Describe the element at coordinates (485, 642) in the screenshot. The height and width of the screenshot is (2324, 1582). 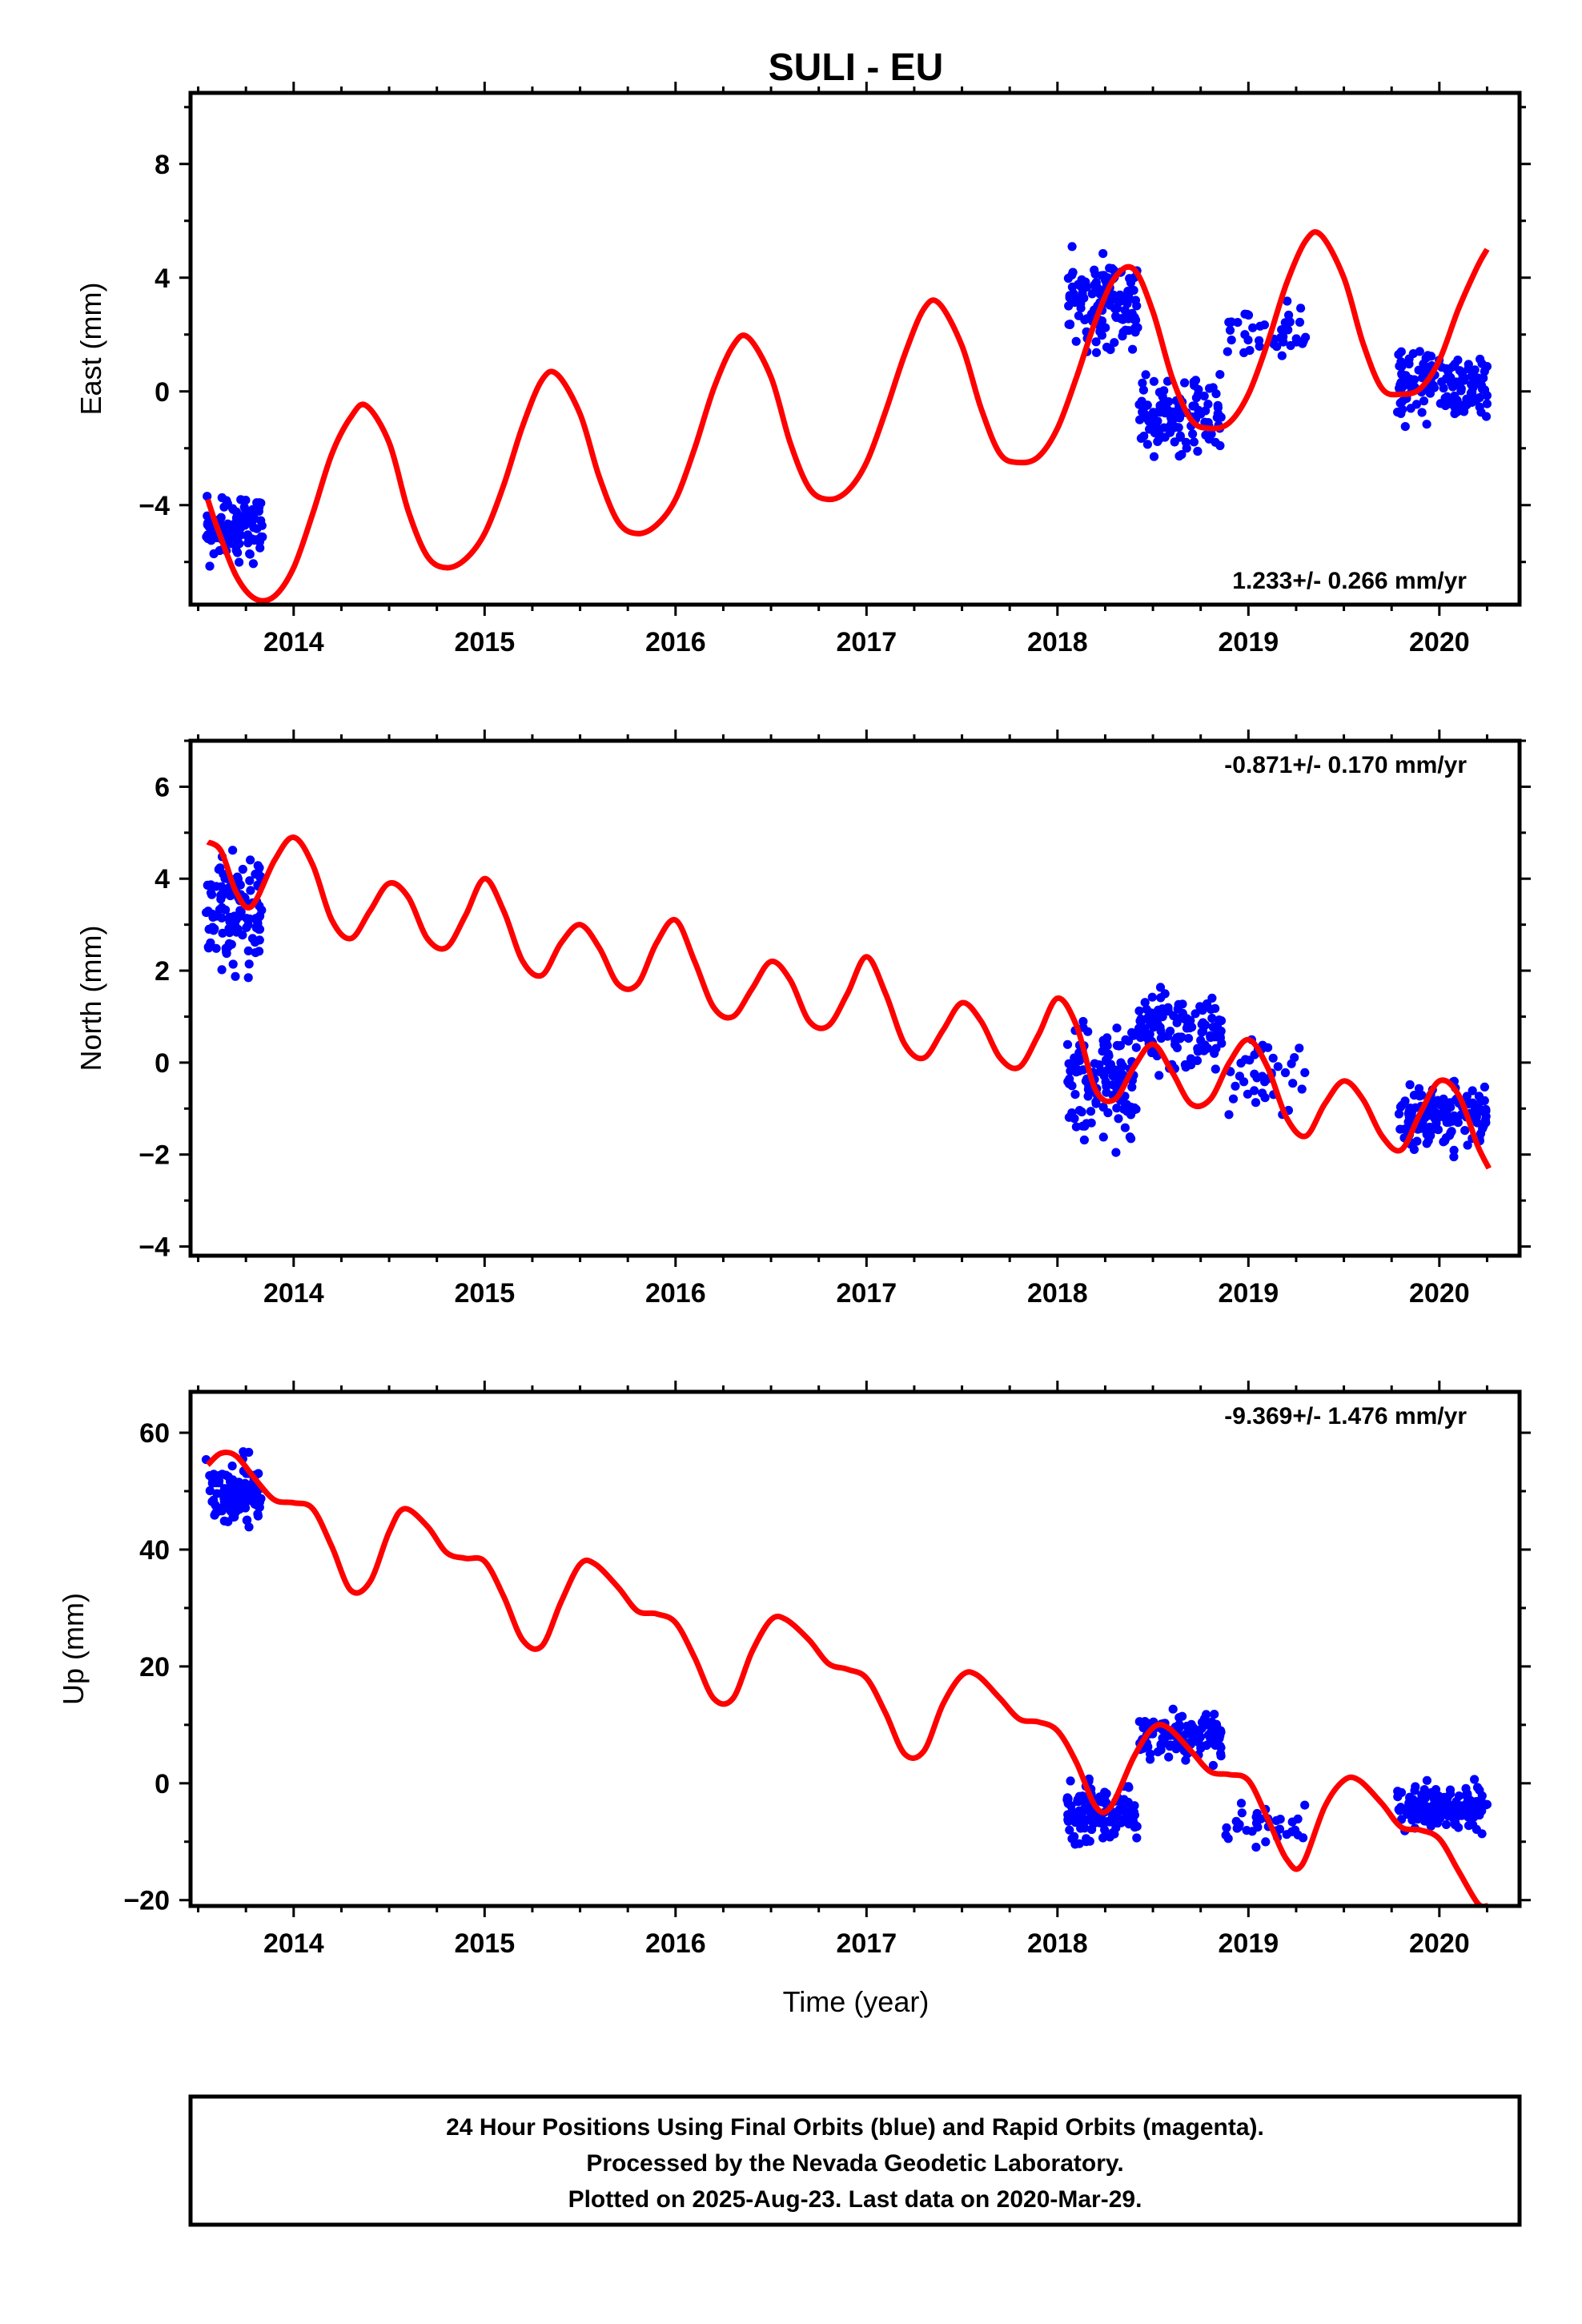
I see `x-tick-label: 2015` at that location.